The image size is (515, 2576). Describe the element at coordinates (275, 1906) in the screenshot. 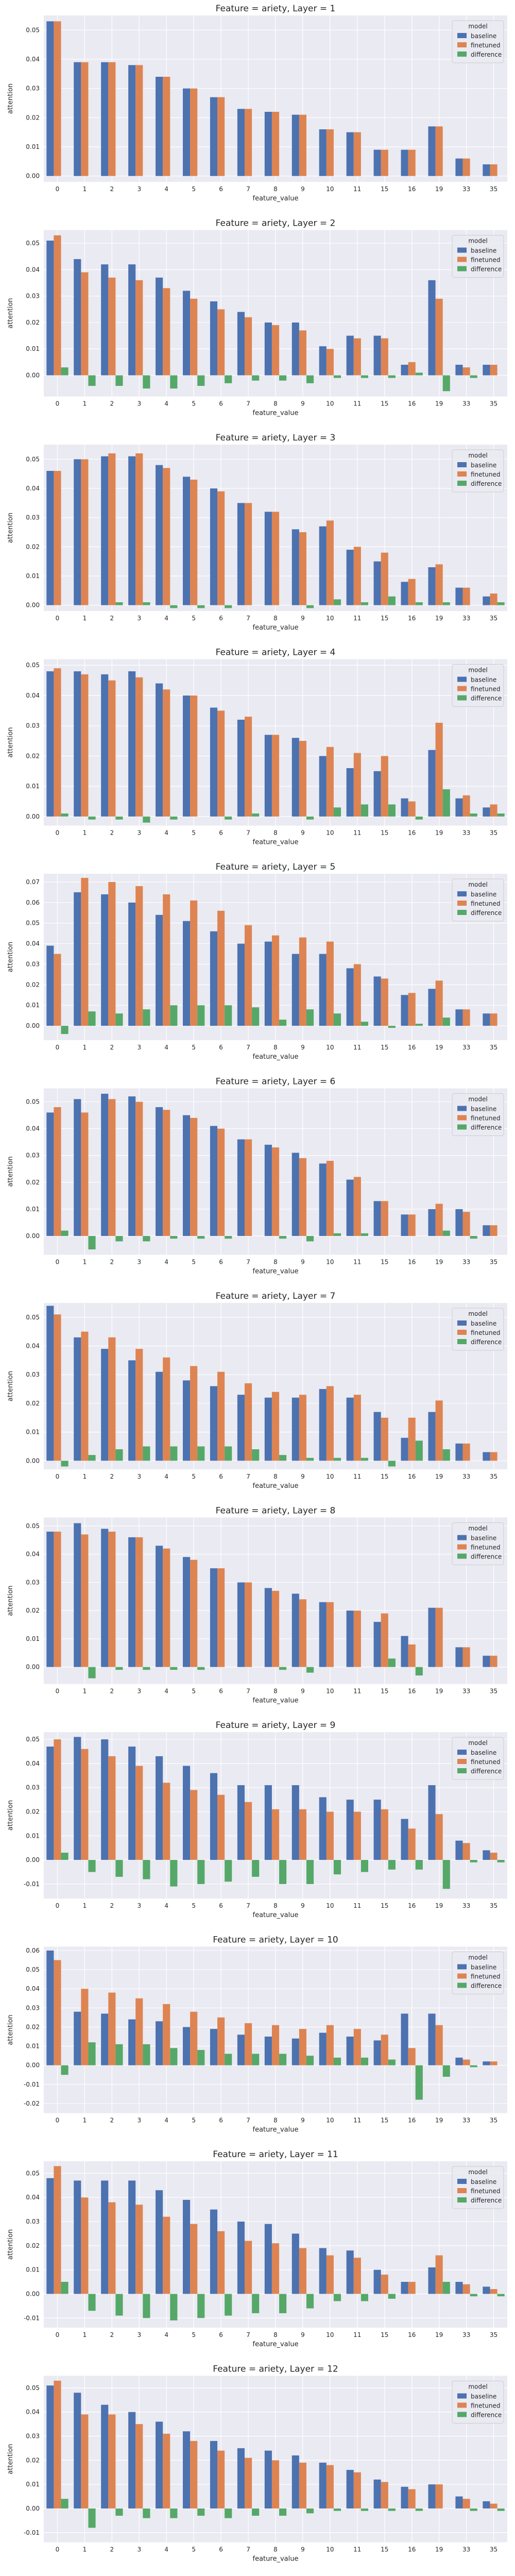

I see `x-tick-label: 8` at that location.